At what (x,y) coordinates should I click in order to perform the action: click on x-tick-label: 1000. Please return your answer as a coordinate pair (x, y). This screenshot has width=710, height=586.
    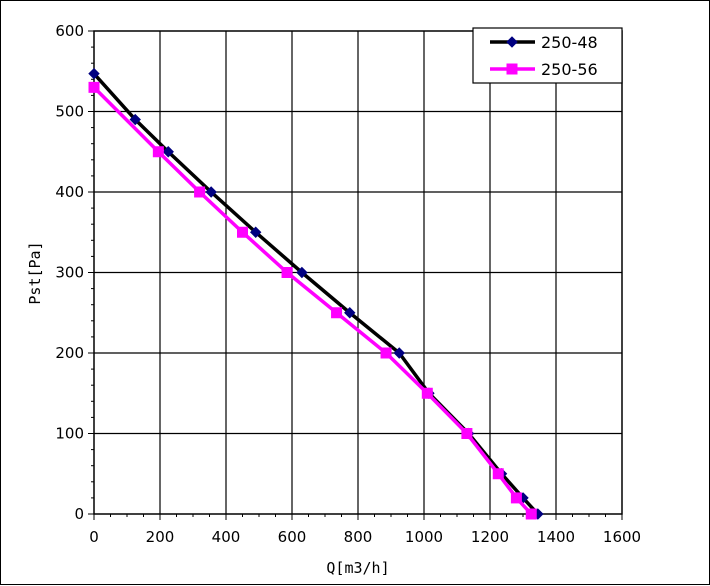
    Looking at the image, I should click on (424, 537).